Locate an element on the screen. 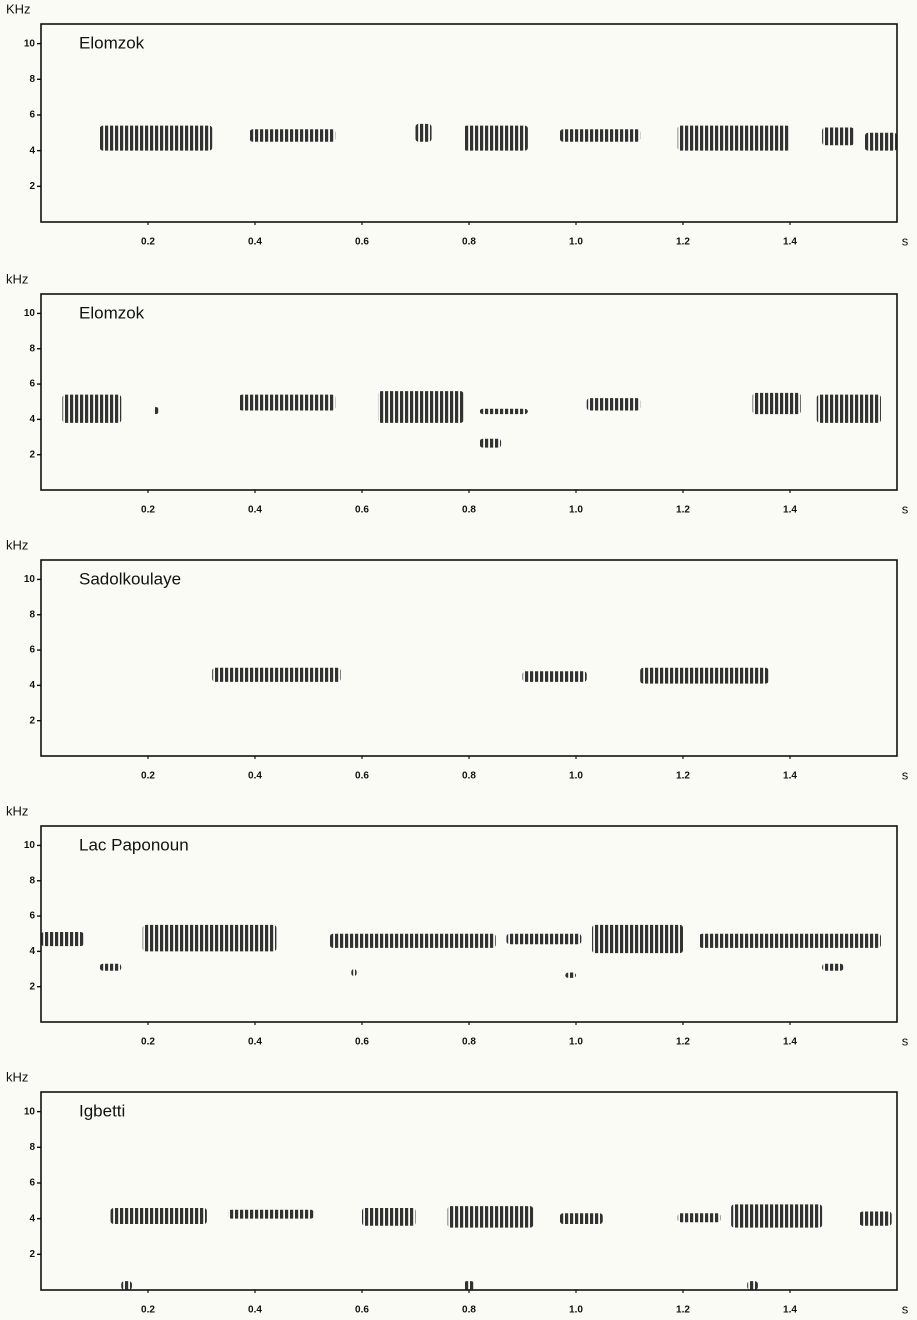 The image size is (917, 1320). panel-title: Sadolkoulaye is located at coordinates (130, 578).